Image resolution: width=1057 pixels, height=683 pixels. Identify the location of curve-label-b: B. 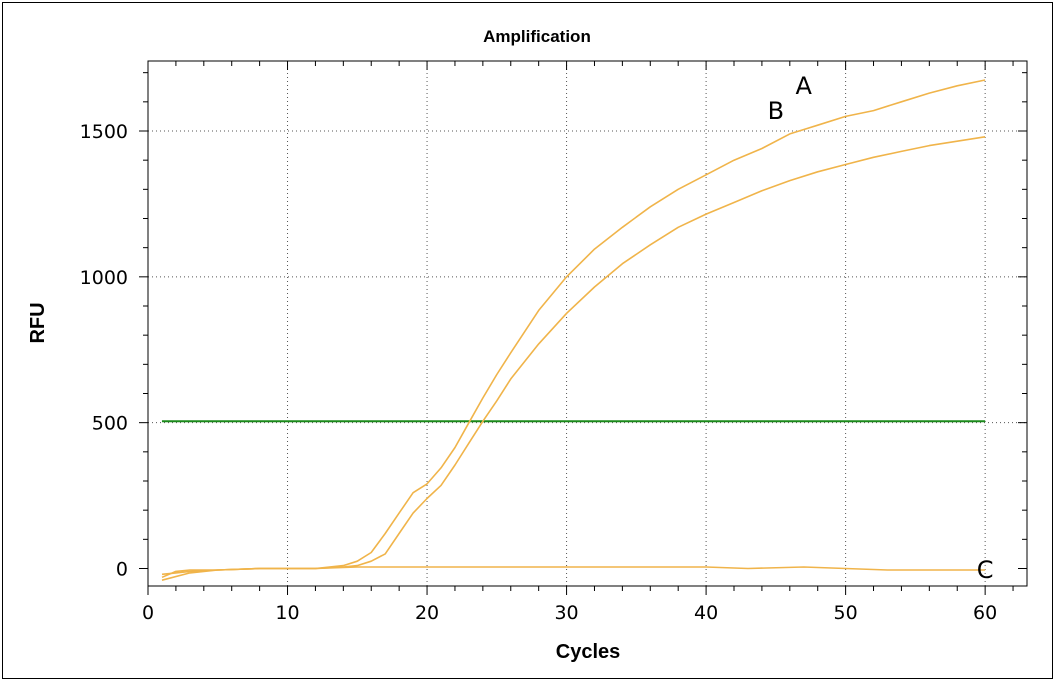
(776, 111).